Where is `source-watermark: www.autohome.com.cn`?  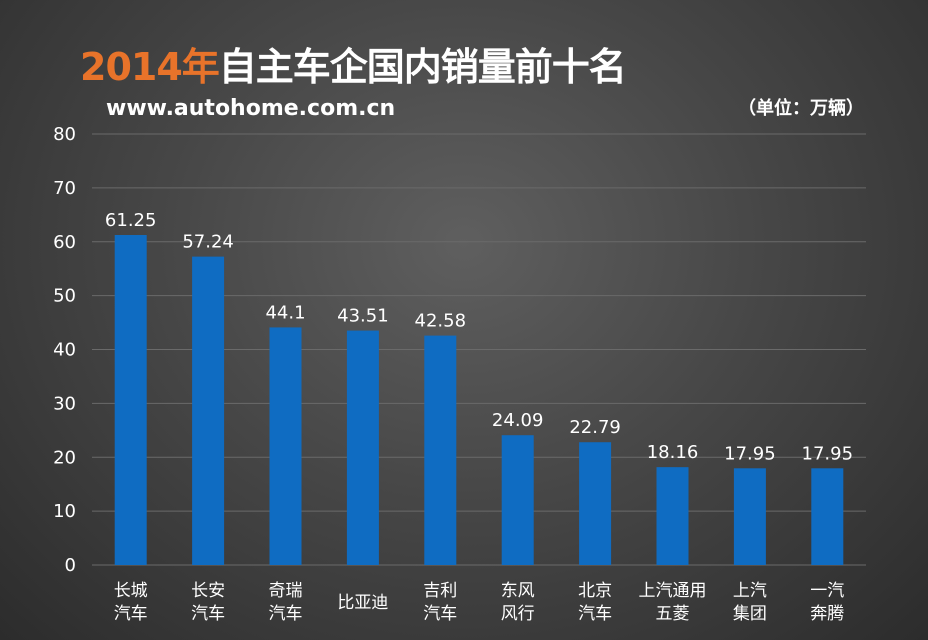
source-watermark: www.autohome.com.cn is located at coordinates (251, 108).